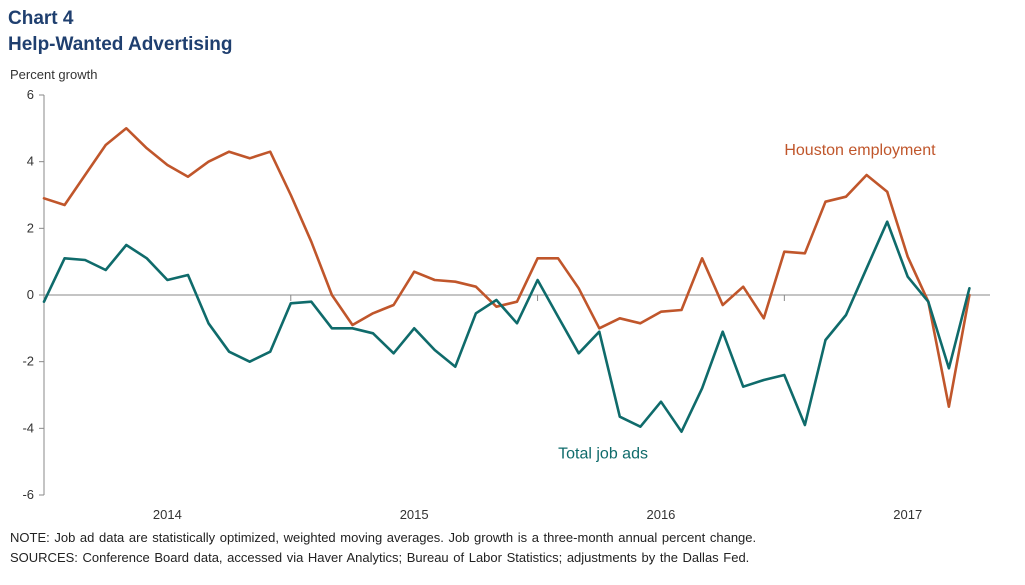 The height and width of the screenshot is (585, 1025). What do you see at coordinates (30, 294) in the screenshot?
I see `y-tick-label: 0` at bounding box center [30, 294].